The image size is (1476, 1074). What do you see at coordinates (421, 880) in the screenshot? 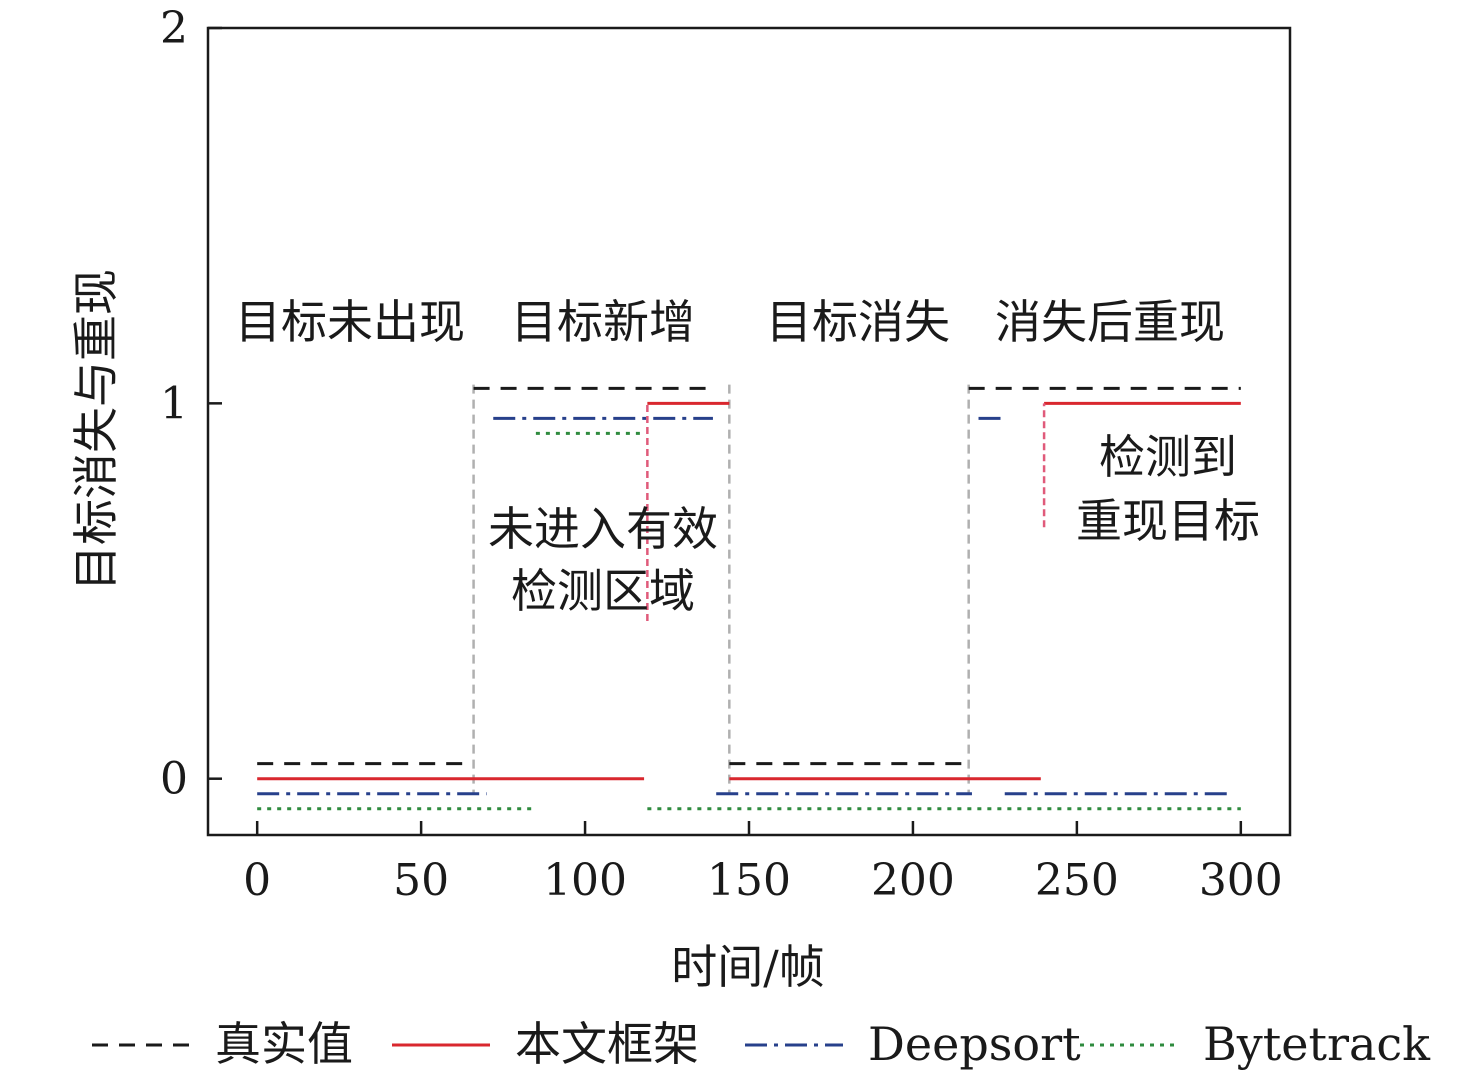
I see `x-tick-label: 50` at bounding box center [421, 880].